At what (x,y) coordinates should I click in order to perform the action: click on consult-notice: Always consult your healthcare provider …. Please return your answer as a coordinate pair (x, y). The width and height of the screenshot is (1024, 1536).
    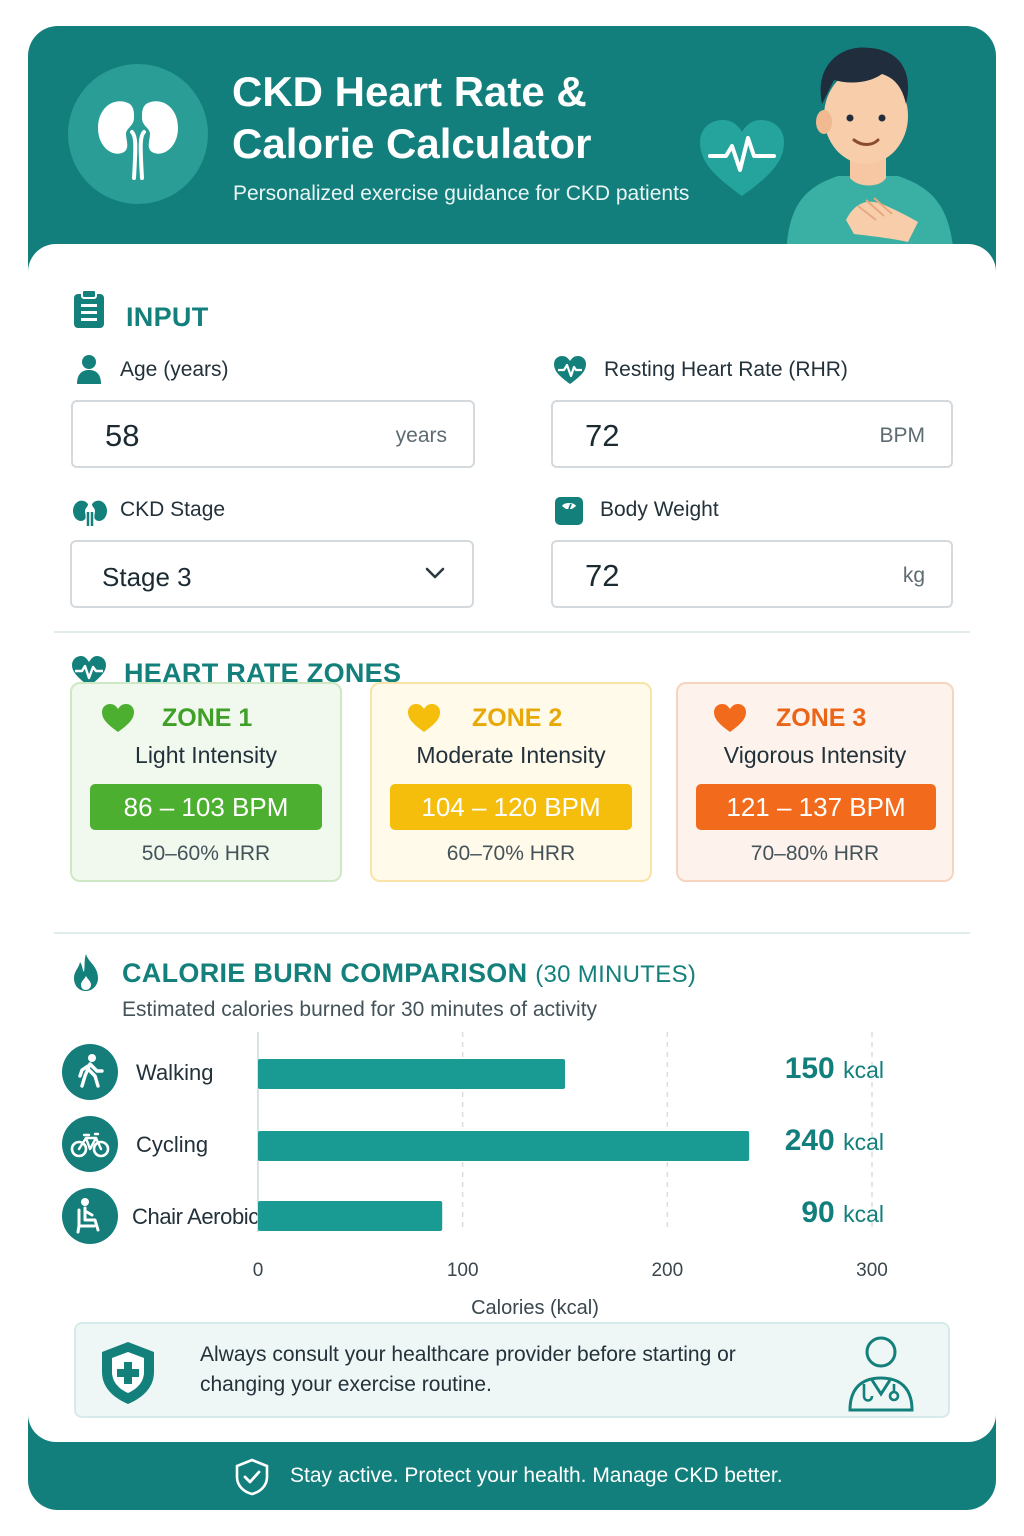
    Looking at the image, I should click on (512, 1370).